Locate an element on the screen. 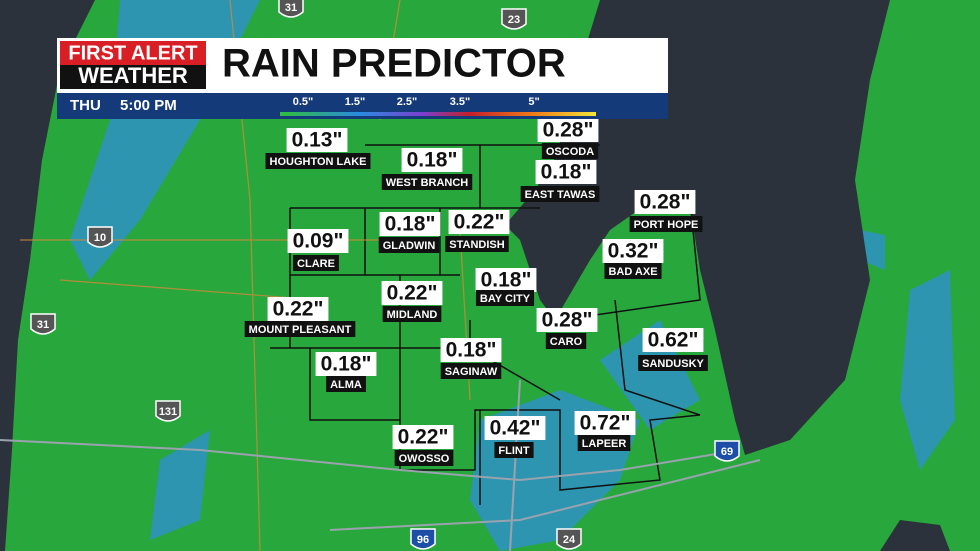 This screenshot has width=980, height=551. city-name: ALMA is located at coordinates (346, 385).